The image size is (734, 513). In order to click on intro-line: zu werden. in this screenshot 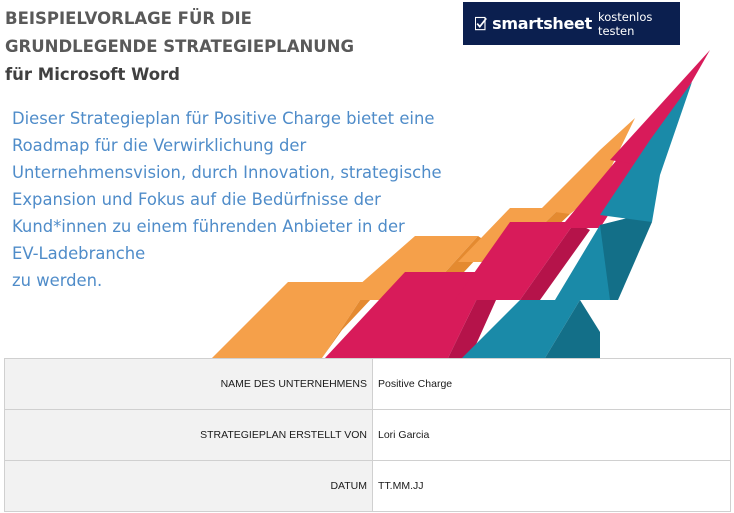, I will do `click(57, 280)`.